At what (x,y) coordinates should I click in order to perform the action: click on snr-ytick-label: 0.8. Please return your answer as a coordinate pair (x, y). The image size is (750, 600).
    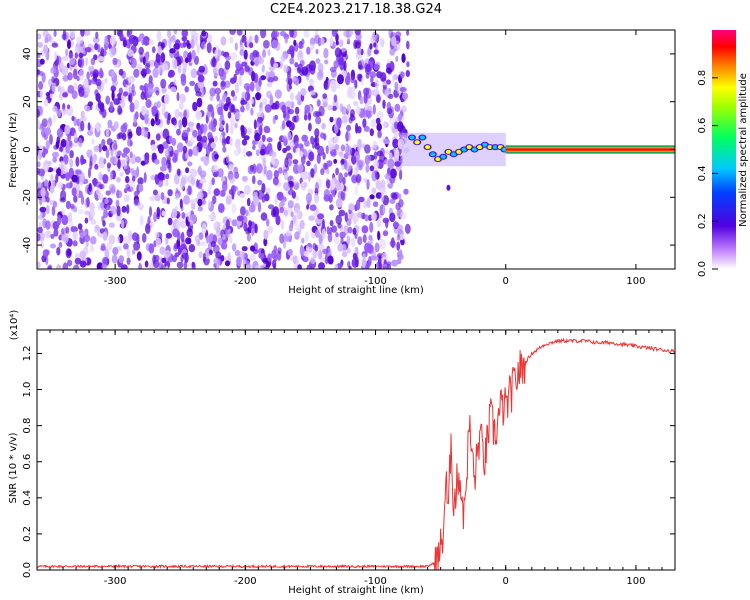
    Looking at the image, I should click on (27, 426).